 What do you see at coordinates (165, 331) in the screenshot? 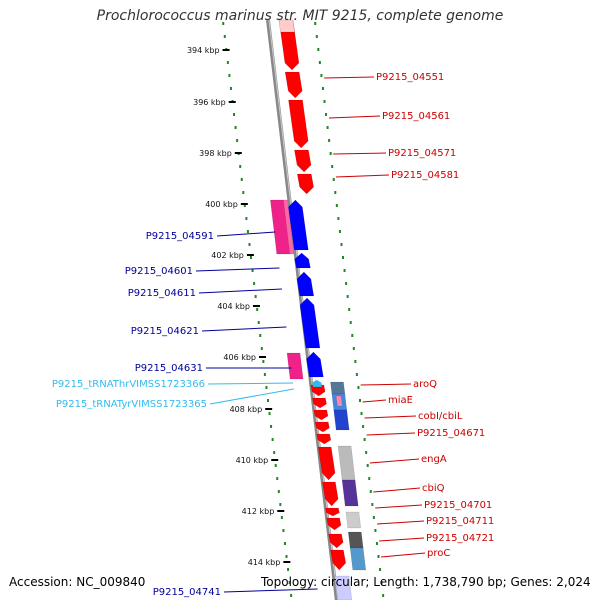
I see `gene-label-reverse: P9215_04621` at bounding box center [165, 331].